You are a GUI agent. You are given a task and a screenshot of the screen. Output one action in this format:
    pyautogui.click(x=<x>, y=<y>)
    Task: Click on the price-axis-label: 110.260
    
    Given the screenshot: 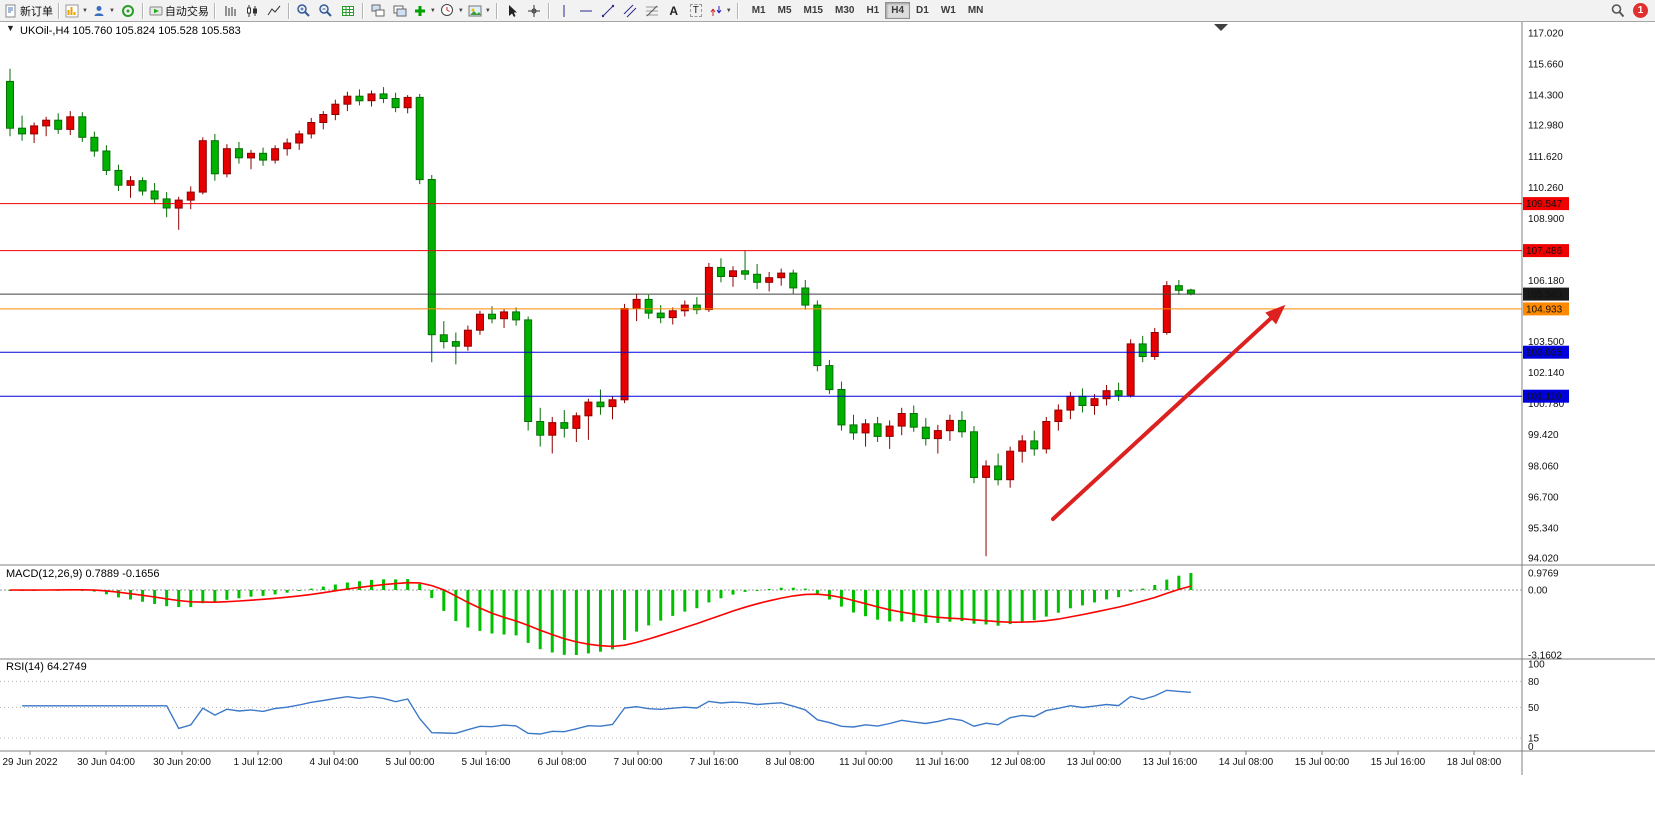 What is the action you would take?
    pyautogui.click(x=1546, y=188)
    